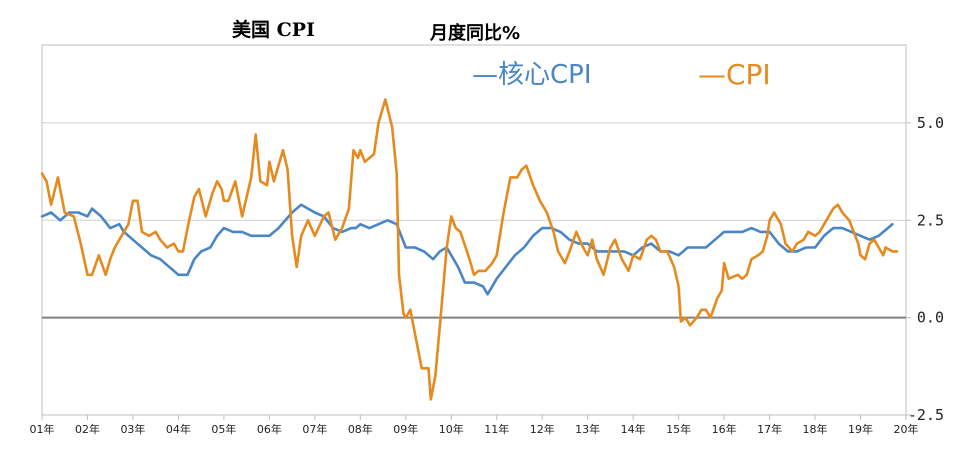 This screenshot has height=452, width=975. Describe the element at coordinates (314, 429) in the screenshot. I see `x-tick-label: 07年` at that location.